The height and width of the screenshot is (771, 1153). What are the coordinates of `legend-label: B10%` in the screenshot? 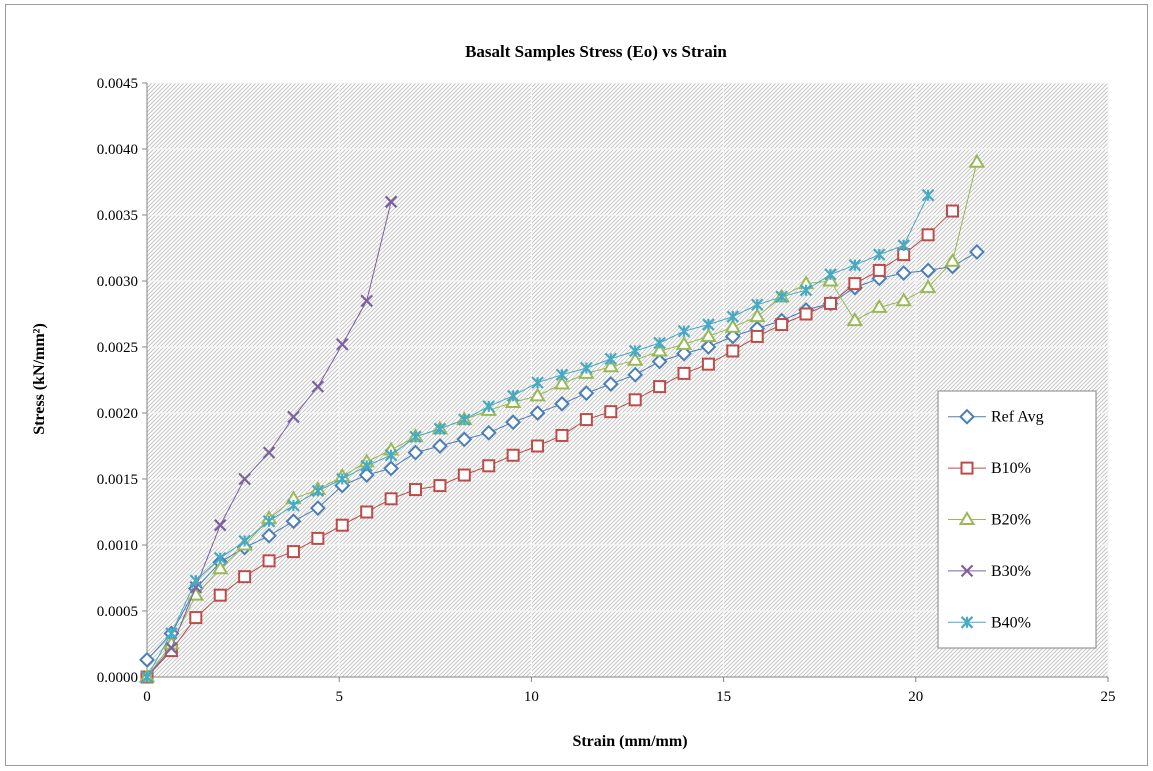 It's located at (1011, 468).